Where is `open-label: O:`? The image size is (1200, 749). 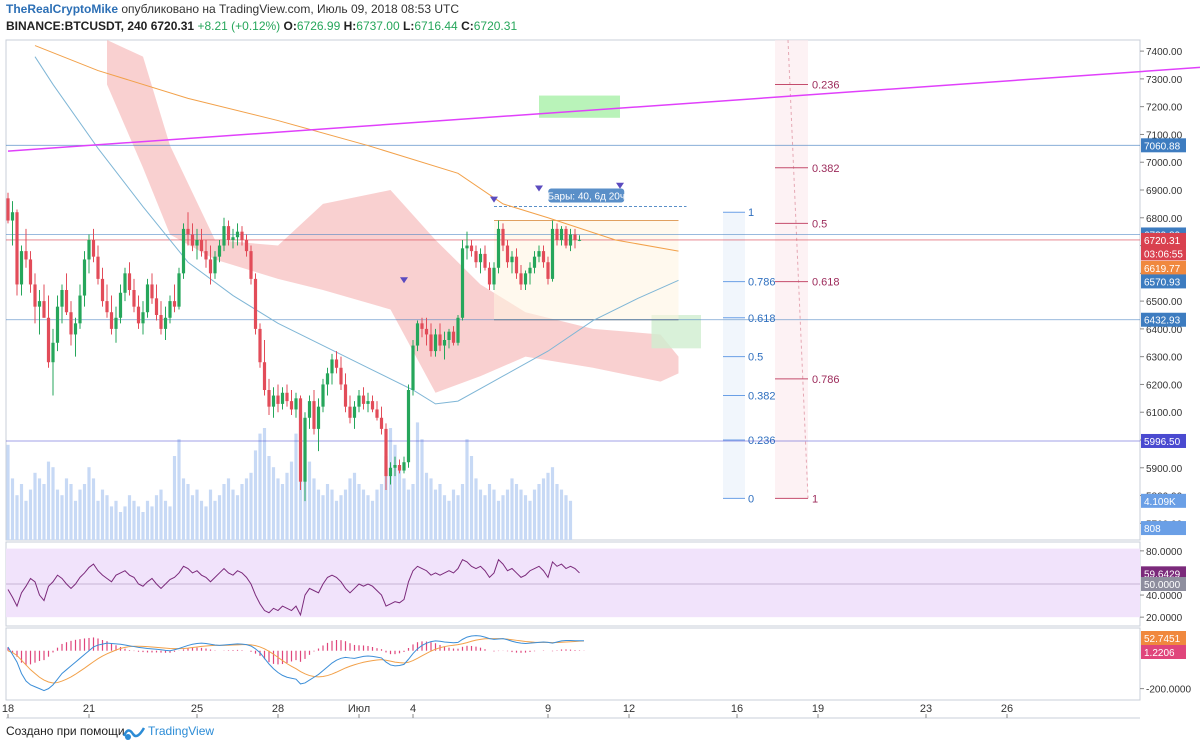 open-label: O: is located at coordinates (290, 26).